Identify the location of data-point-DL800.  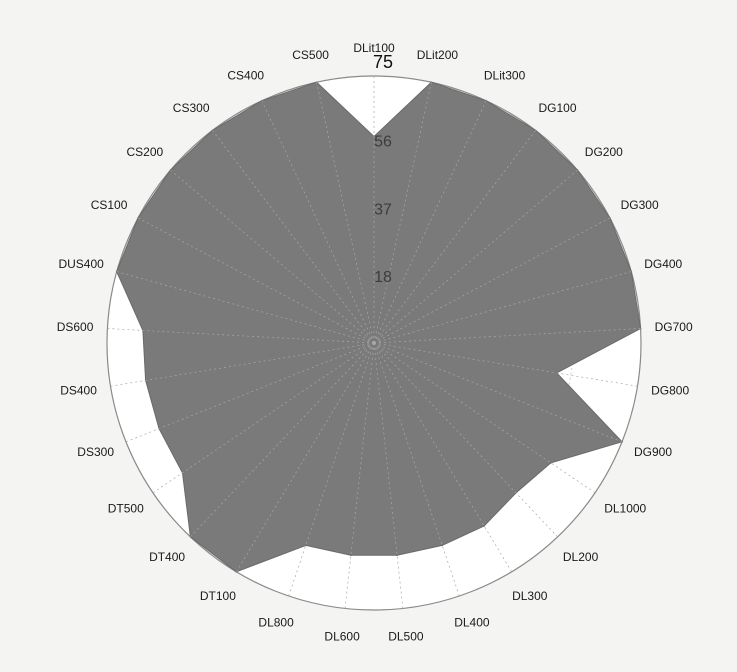
(306, 545).